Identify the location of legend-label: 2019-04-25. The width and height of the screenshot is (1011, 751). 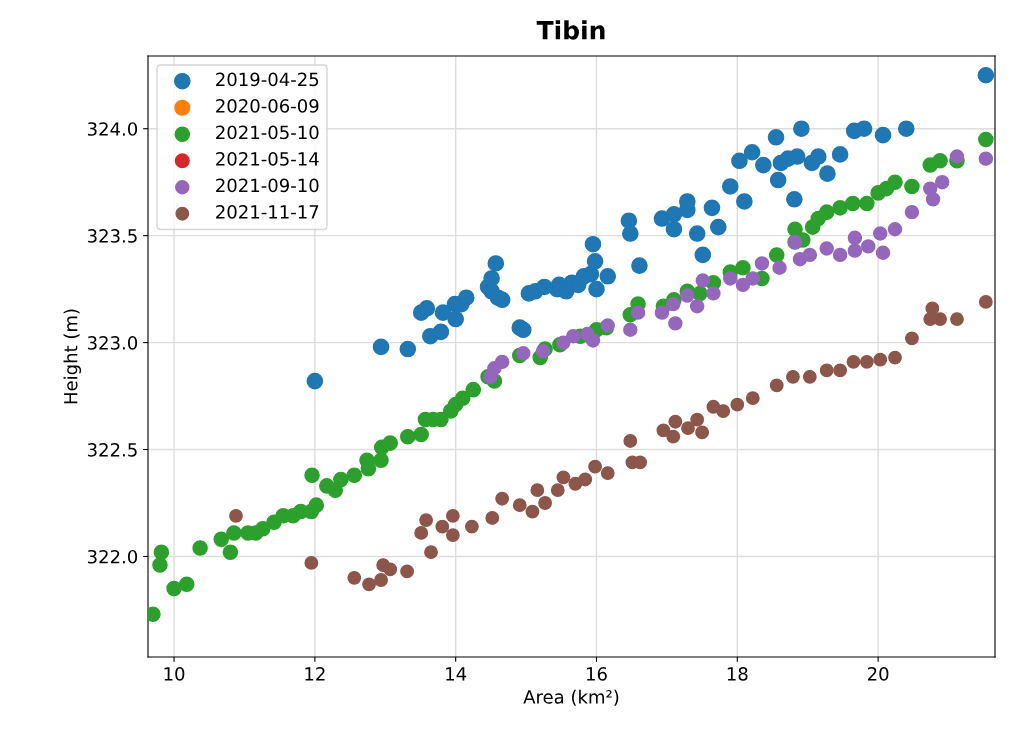
(267, 79).